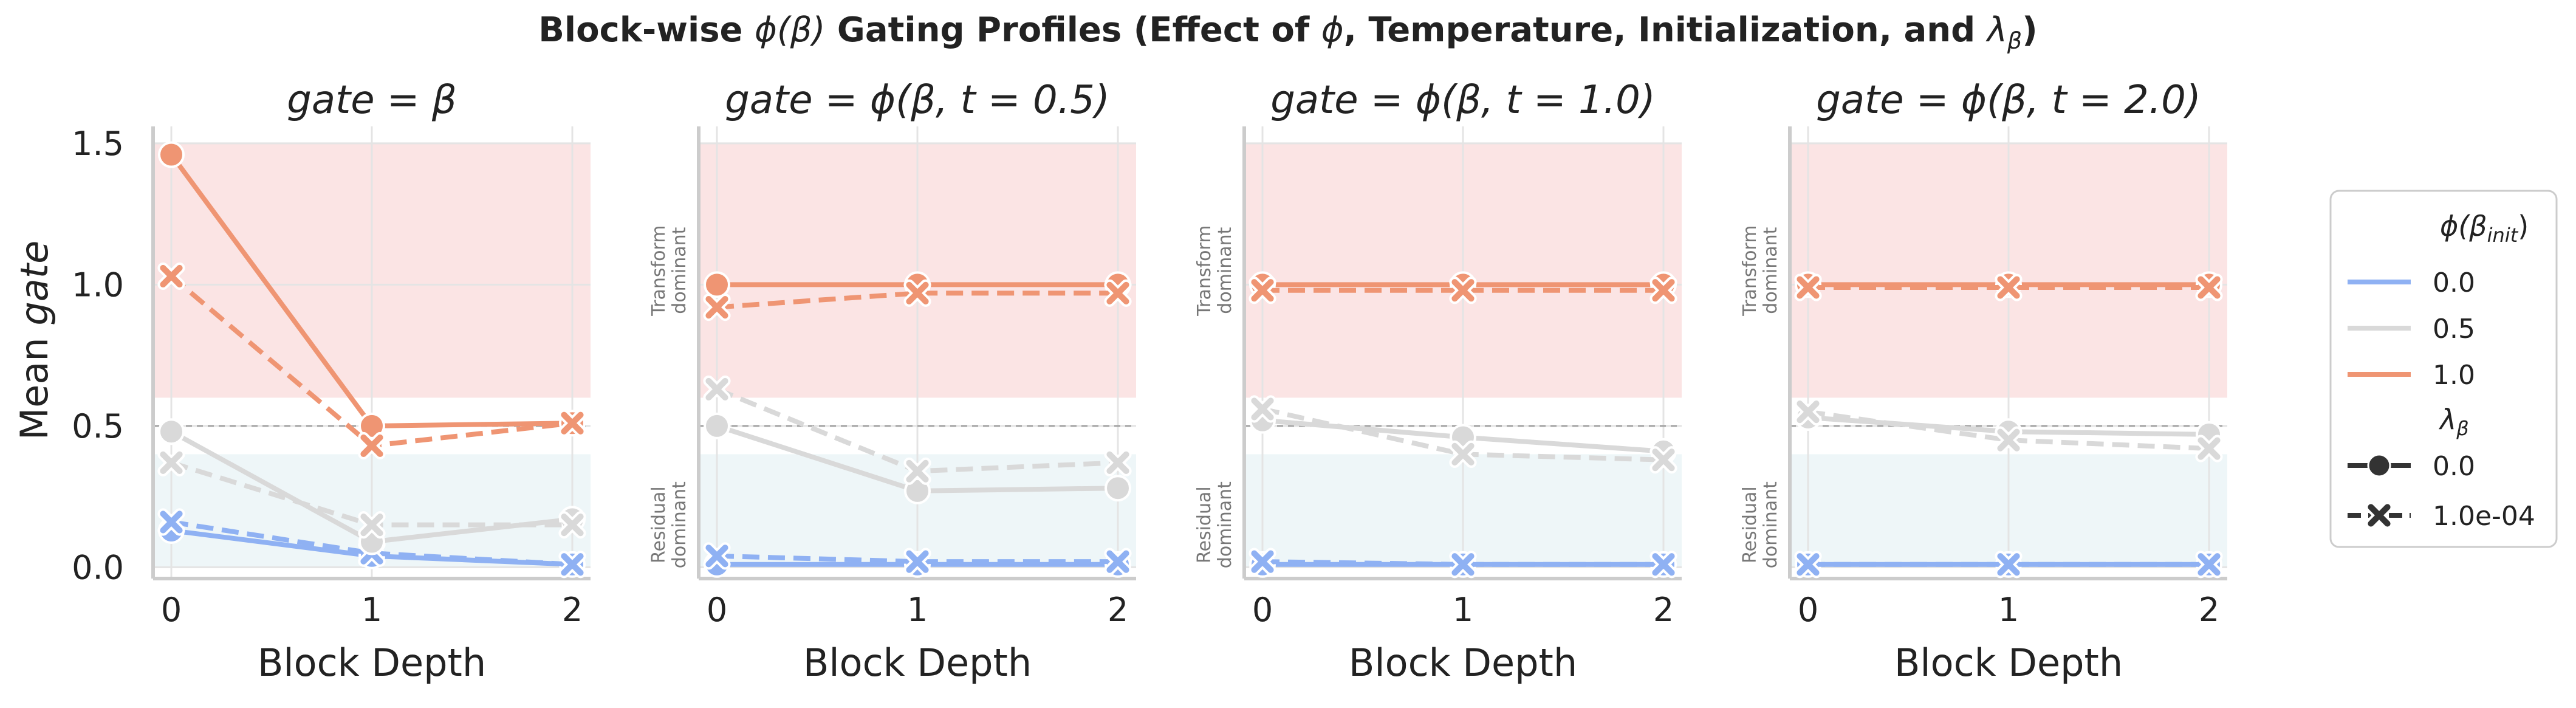 This screenshot has width=2576, height=708. I want to click on y-axis-label: Mean gate, so click(34, 340).